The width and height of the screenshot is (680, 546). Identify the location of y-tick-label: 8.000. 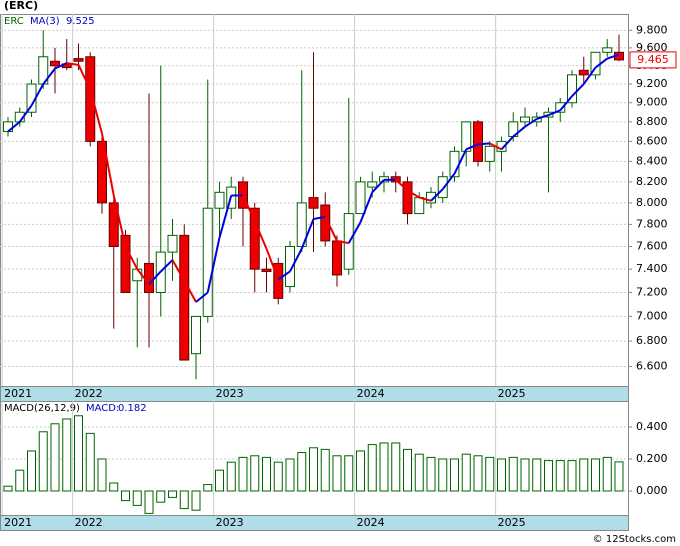
(652, 202).